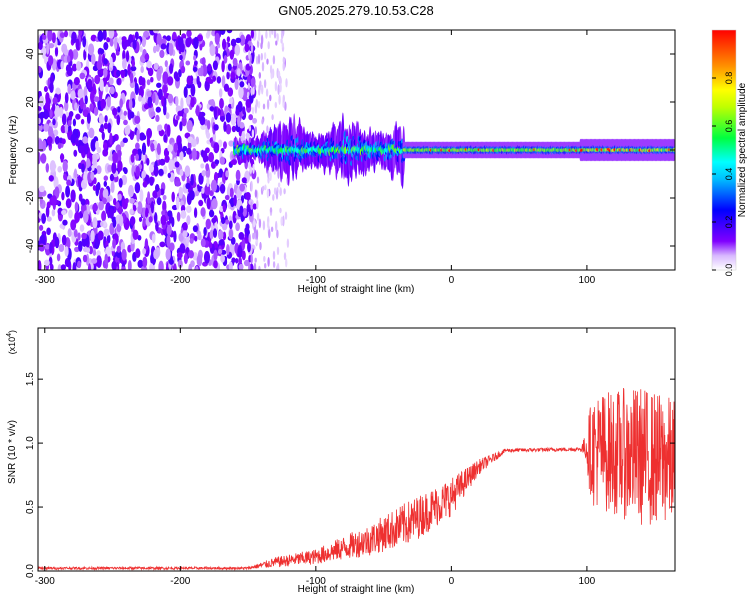 The height and width of the screenshot is (600, 750). I want to click on x-tick-label: -100, so click(316, 280).